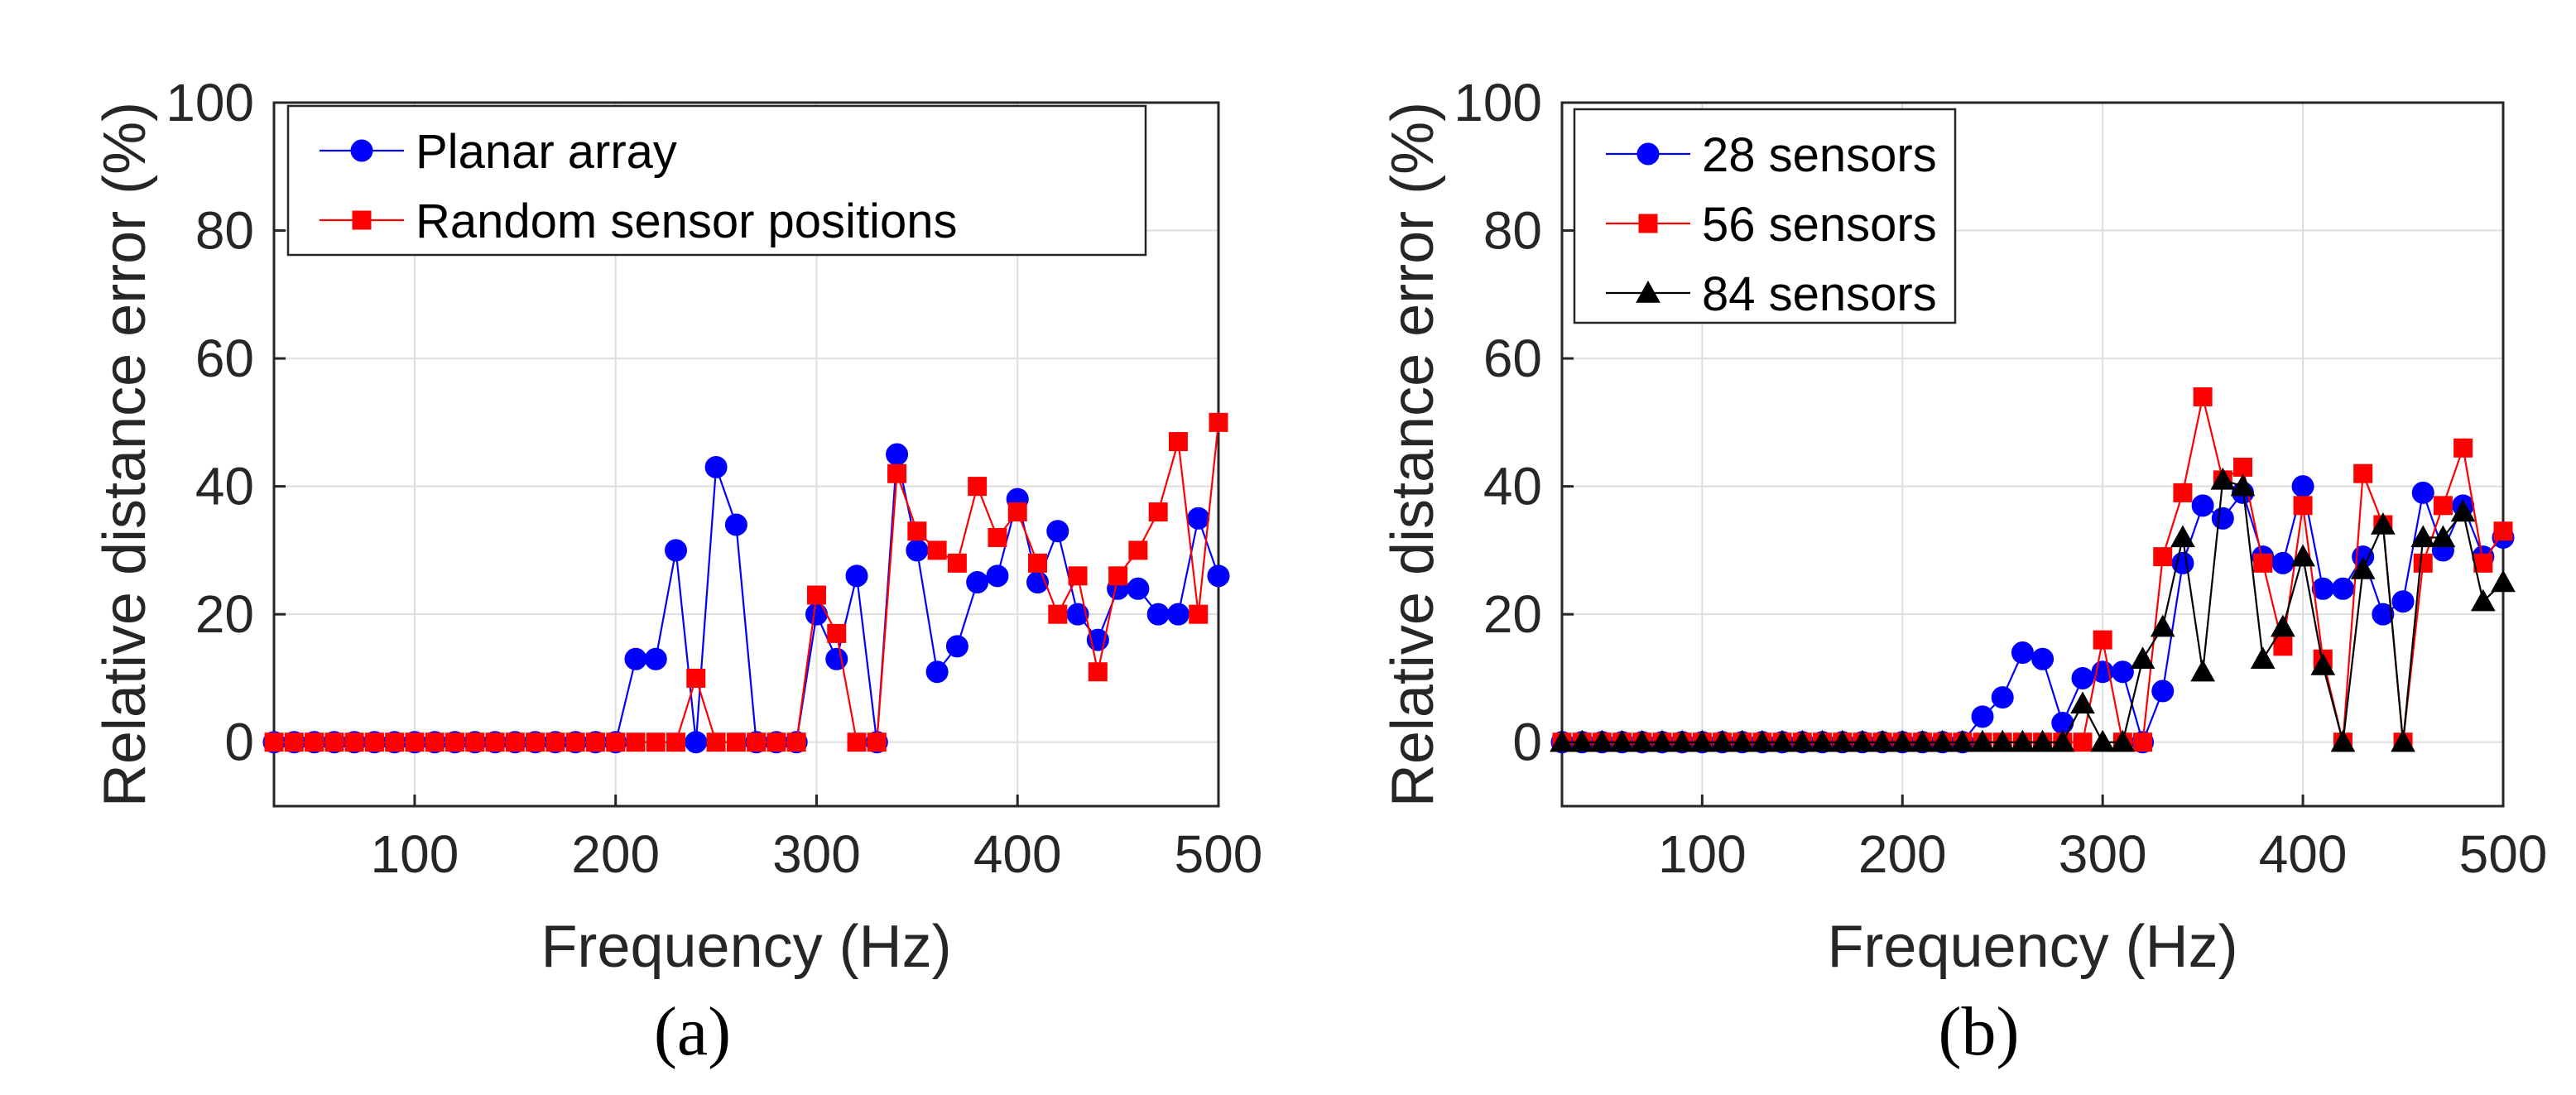 The height and width of the screenshot is (1095, 2576). I want to click on legend-entry-label: 28 sensors, so click(1819, 155).